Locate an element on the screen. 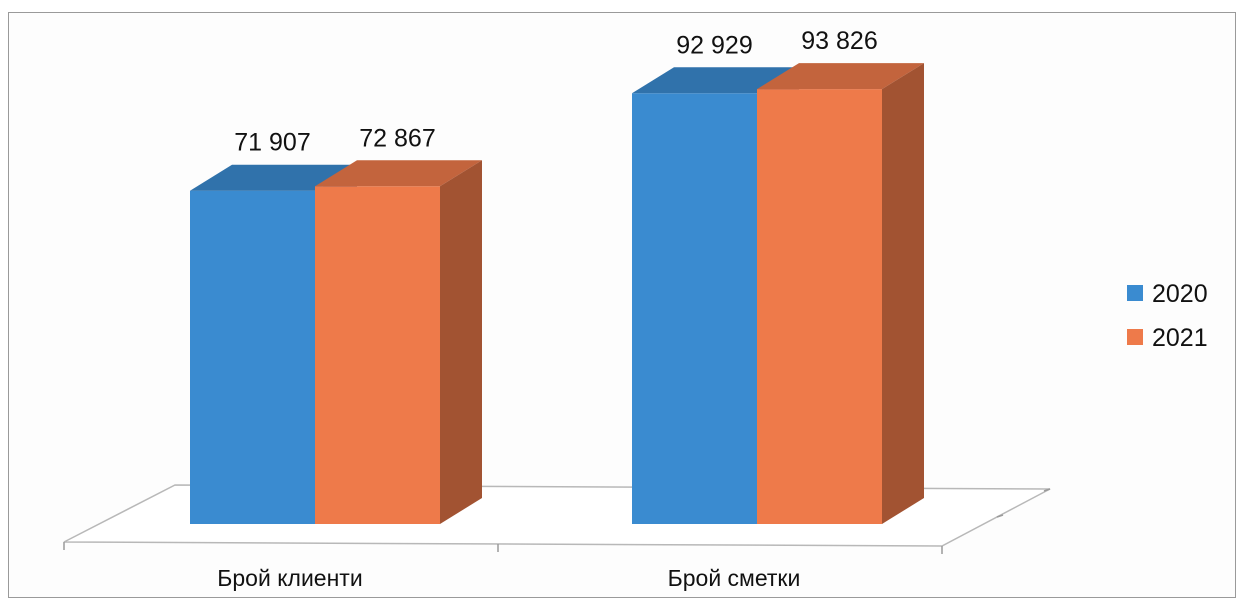 The height and width of the screenshot is (605, 1244). category-label: Брой клиенти is located at coordinates (289, 578).